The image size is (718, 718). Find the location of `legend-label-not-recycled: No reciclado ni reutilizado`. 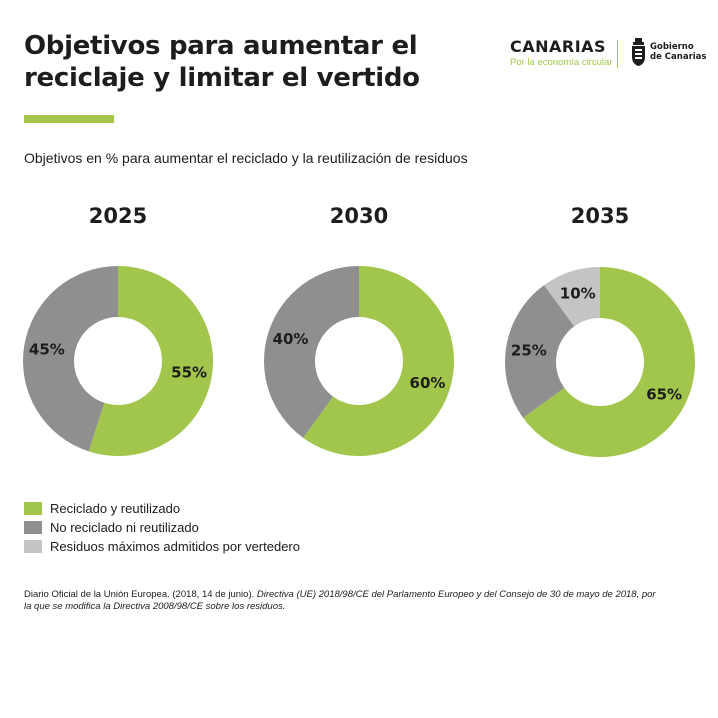

legend-label-not-recycled: No reciclado ni reutilizado is located at coordinates (124, 527).